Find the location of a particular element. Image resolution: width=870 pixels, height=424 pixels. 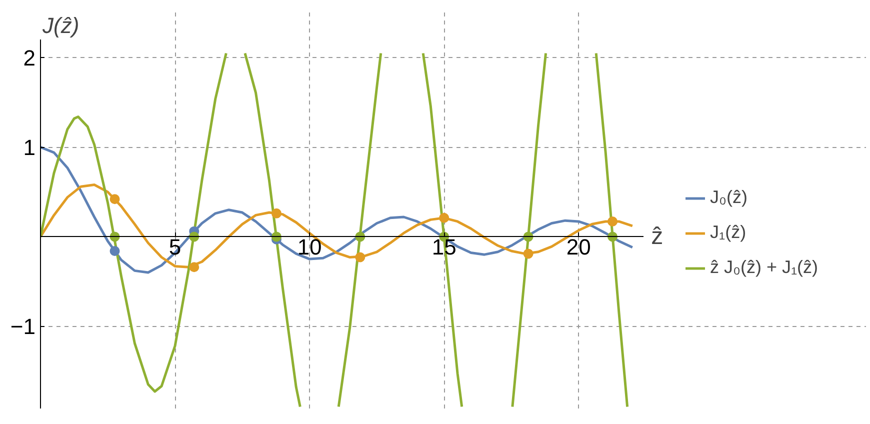

x-tick-label: 10 is located at coordinates (309, 247).